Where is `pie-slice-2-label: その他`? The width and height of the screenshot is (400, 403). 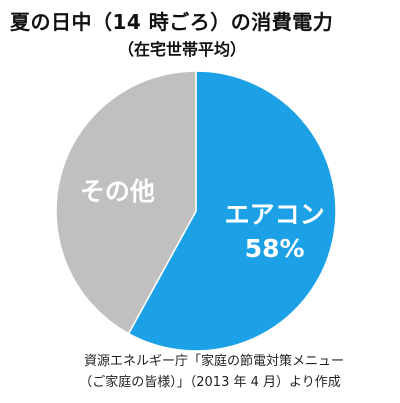
pie-slice-2-label: その他 is located at coordinates (117, 191).